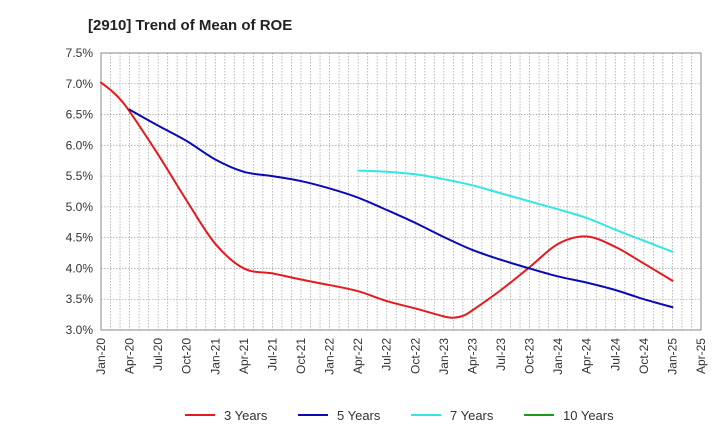 Image resolution: width=720 pixels, height=440 pixels. Describe the element at coordinates (246, 415) in the screenshot. I see `legend-label-3-years: 3 Years` at that location.